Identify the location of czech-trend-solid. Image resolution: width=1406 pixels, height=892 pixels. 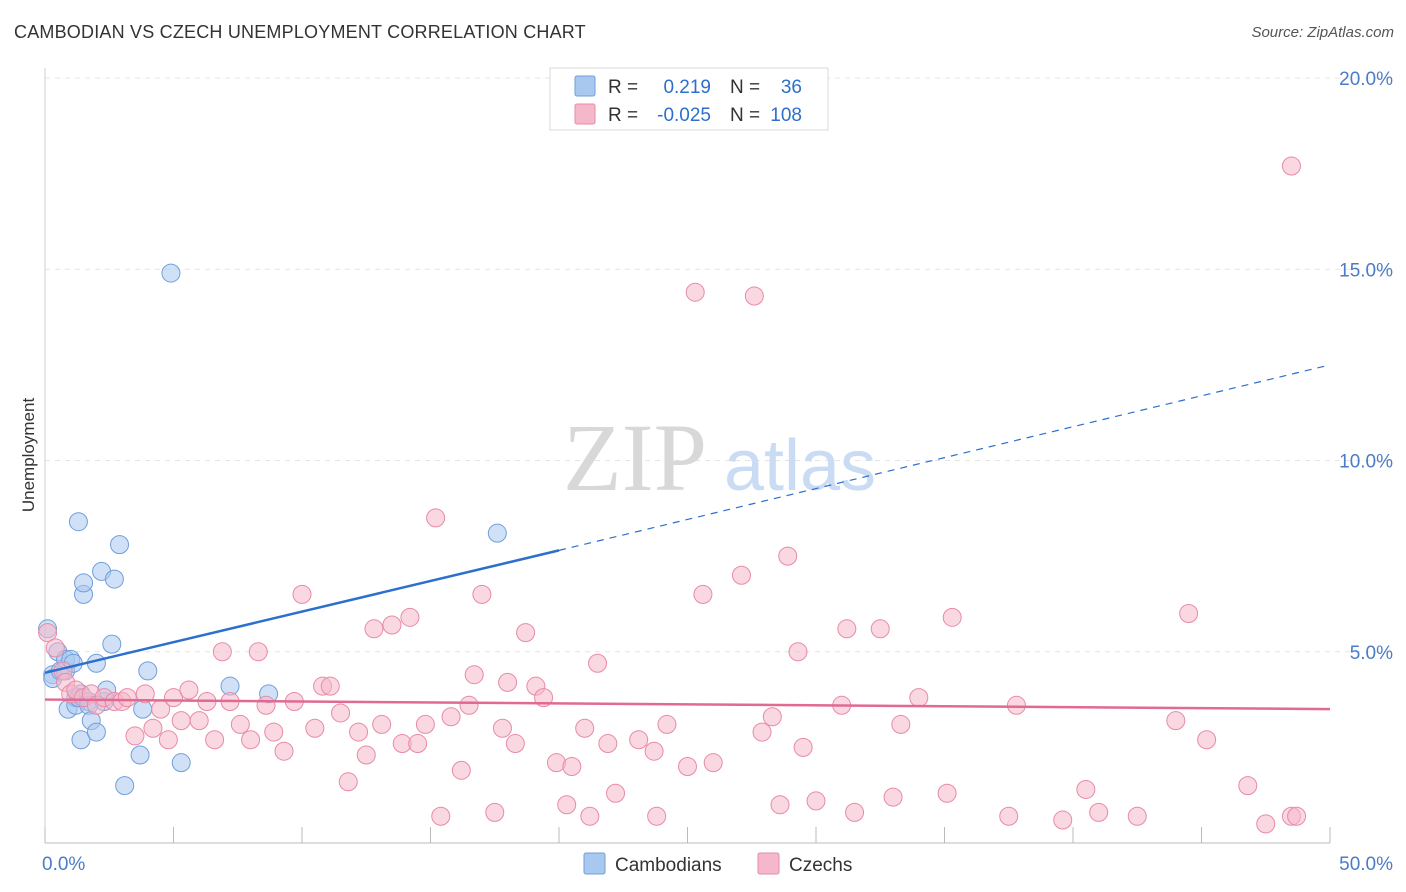
(687, 704).